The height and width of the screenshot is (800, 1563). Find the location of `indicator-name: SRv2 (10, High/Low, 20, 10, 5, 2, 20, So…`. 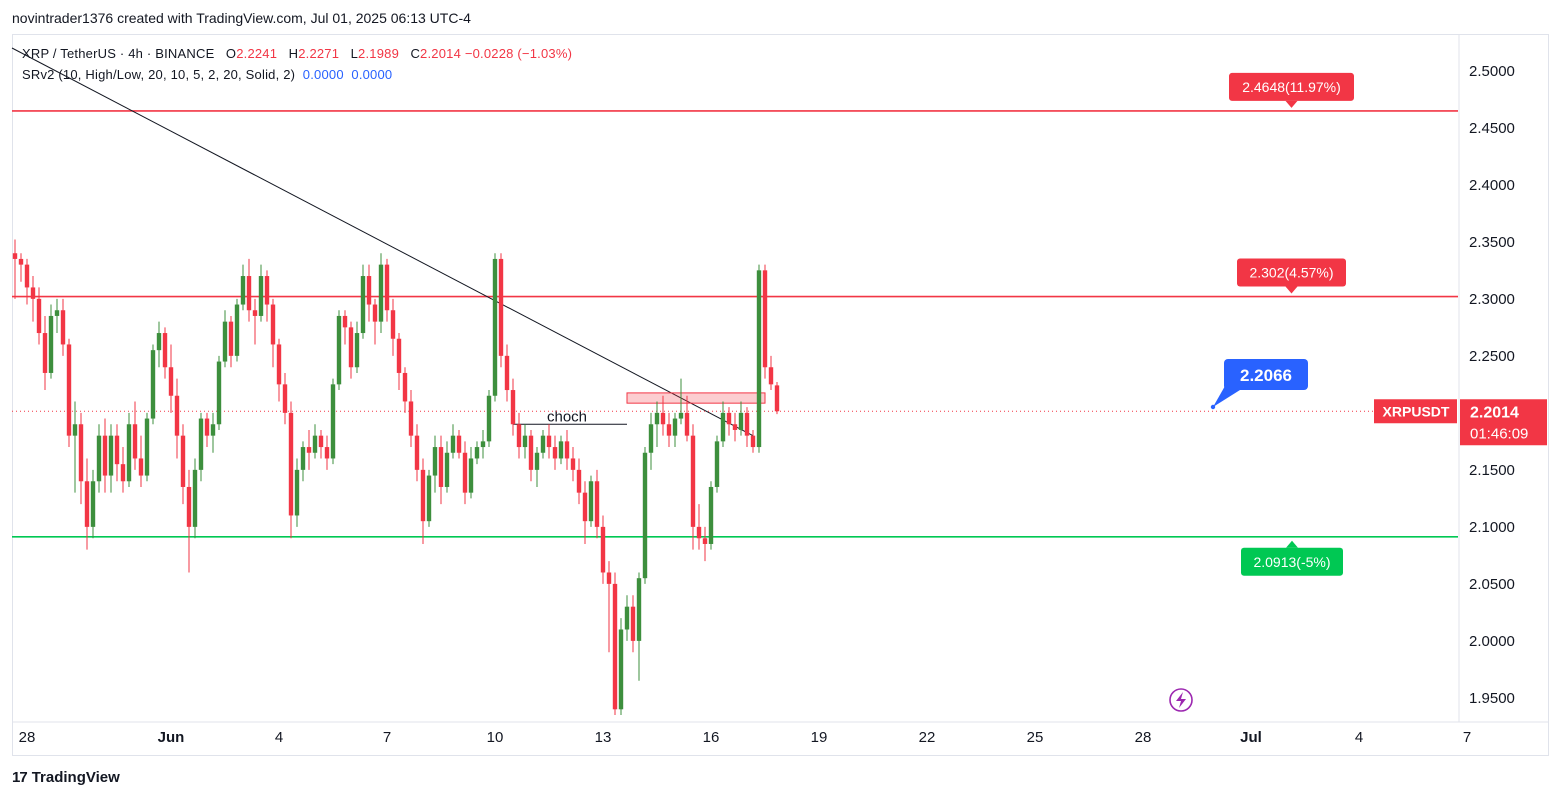

indicator-name: SRv2 (10, High/Low, 20, 10, 5, 2, 20, So… is located at coordinates (159, 74).